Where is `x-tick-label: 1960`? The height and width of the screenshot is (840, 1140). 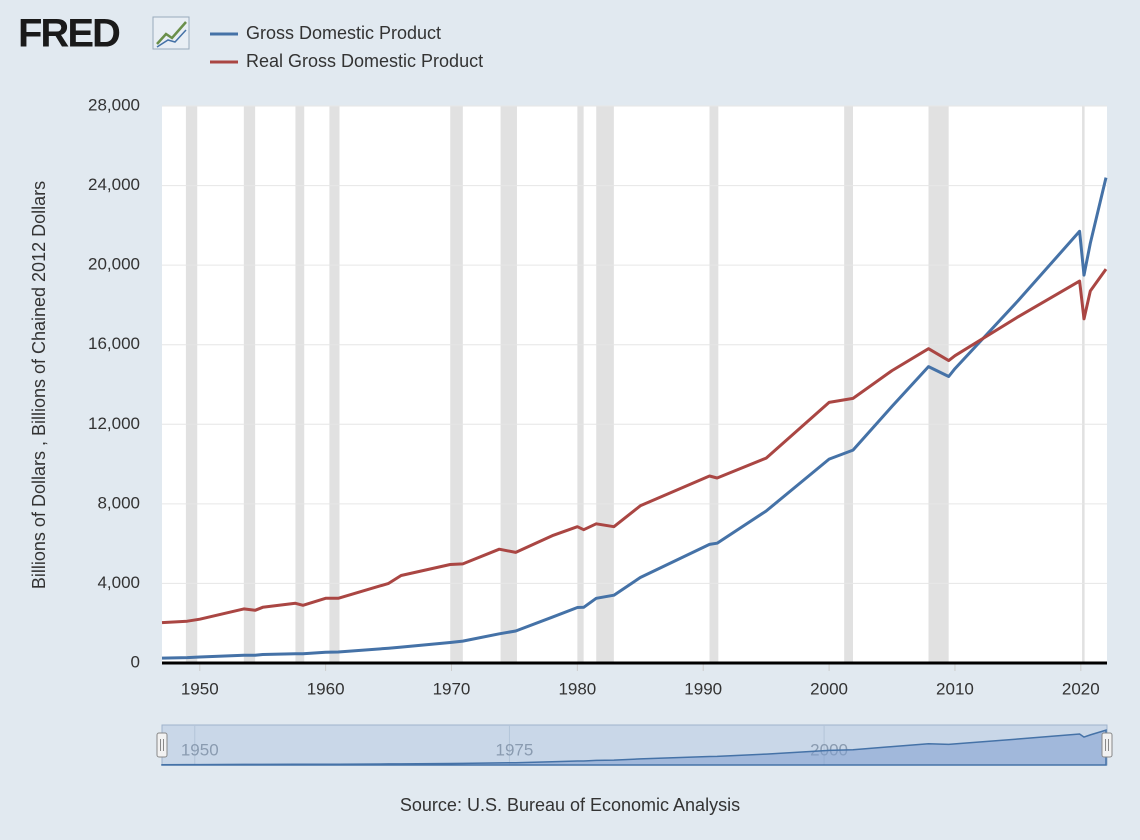 x-tick-label: 1960 is located at coordinates (326, 688).